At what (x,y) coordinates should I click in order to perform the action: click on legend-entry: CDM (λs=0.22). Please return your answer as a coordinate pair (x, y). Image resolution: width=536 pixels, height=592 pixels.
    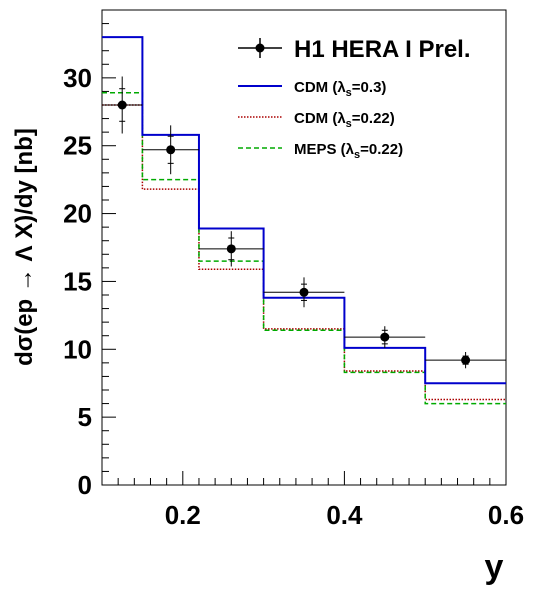
    Looking at the image, I should click on (316, 120).